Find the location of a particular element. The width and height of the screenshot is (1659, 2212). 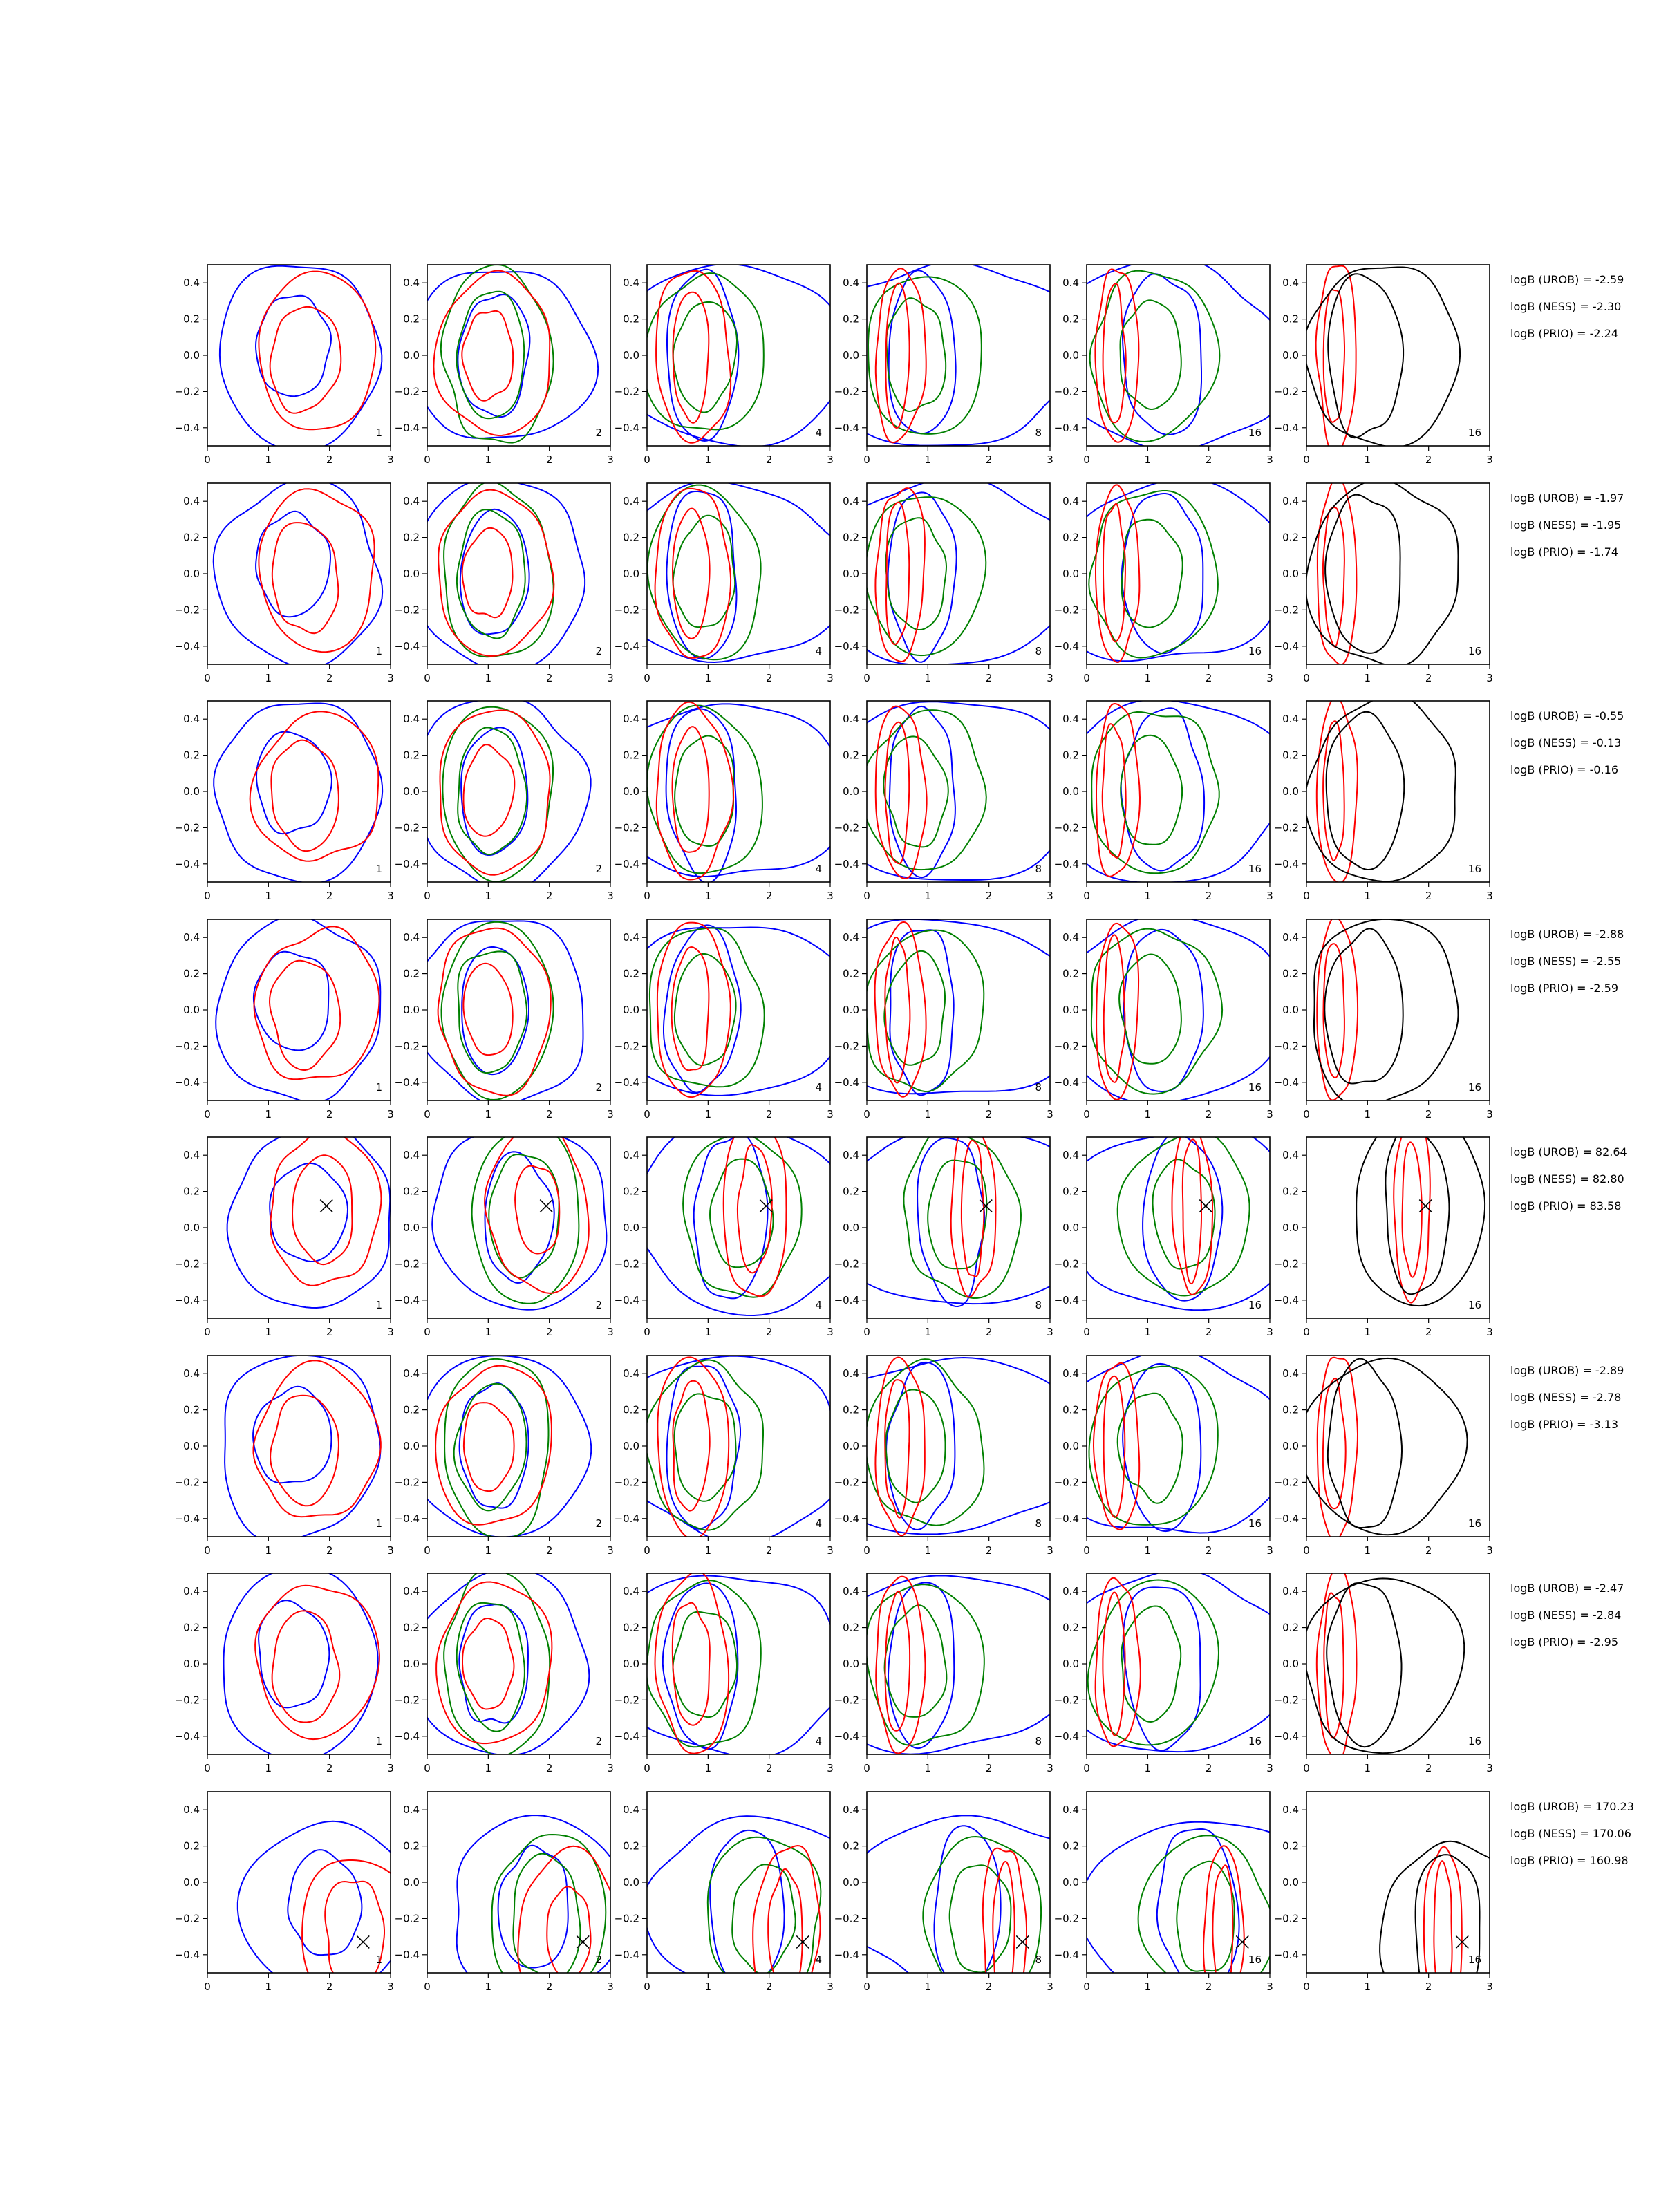

panel-corner-label: 1 is located at coordinates (378, 1741).